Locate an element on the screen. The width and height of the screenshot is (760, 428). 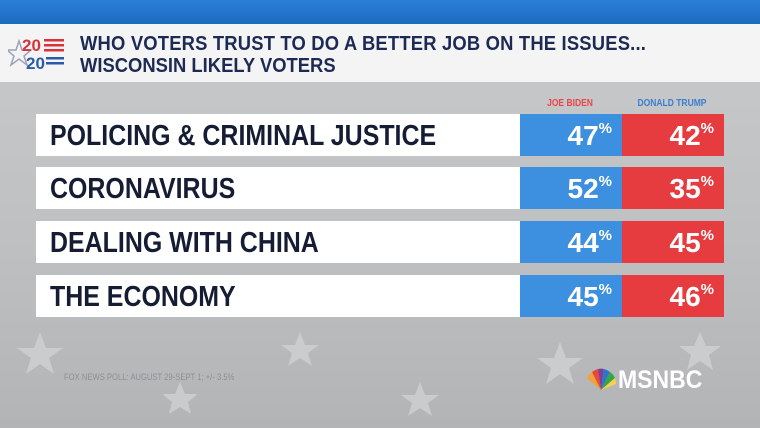
biden-value-cell: 52% is located at coordinates (571, 188).